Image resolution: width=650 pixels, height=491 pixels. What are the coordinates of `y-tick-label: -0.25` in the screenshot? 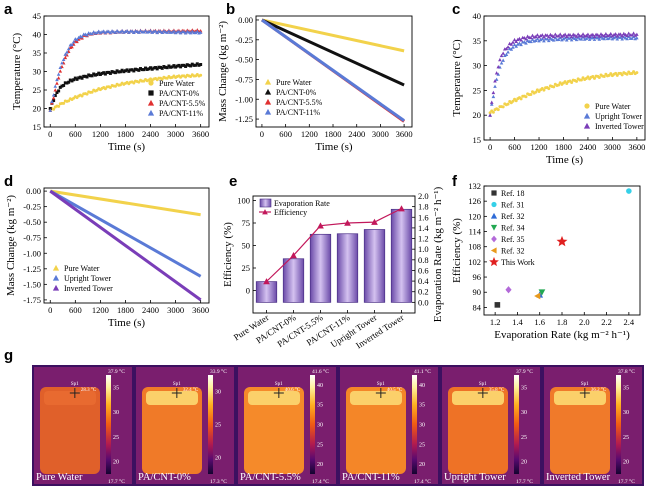 It's located at (32, 207).